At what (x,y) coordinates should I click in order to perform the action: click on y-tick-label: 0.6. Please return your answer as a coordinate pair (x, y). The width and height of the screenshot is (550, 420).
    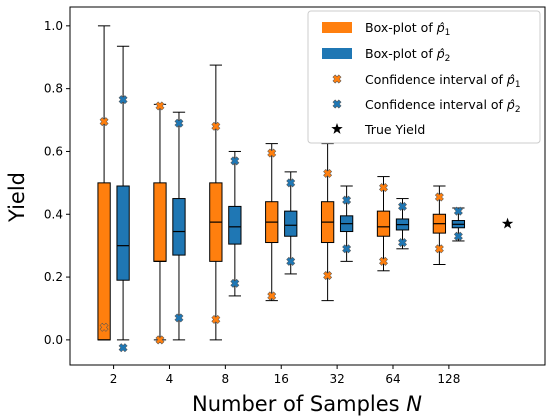
    Looking at the image, I should click on (53, 151).